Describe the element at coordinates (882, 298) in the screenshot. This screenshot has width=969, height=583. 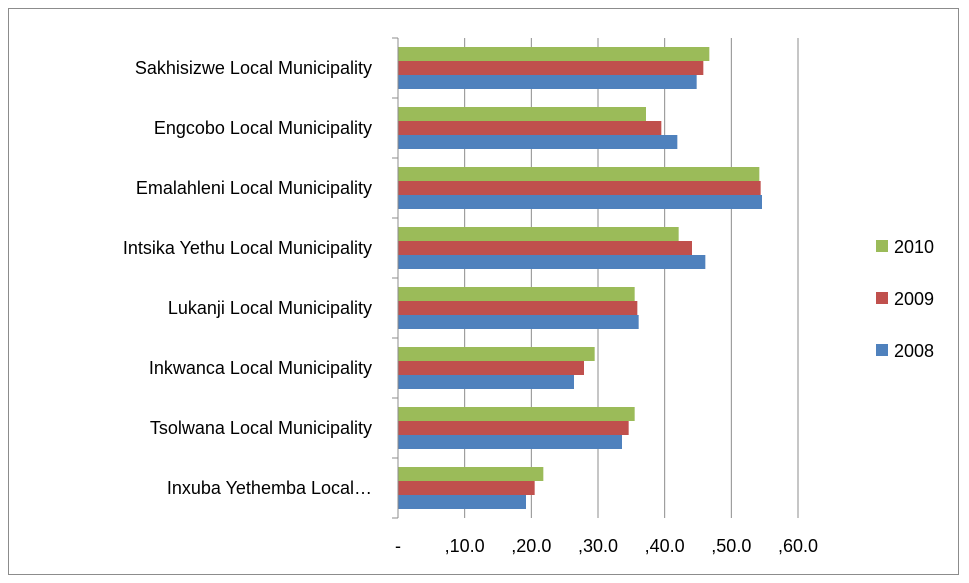
I see `legend-swatch-2009` at that location.